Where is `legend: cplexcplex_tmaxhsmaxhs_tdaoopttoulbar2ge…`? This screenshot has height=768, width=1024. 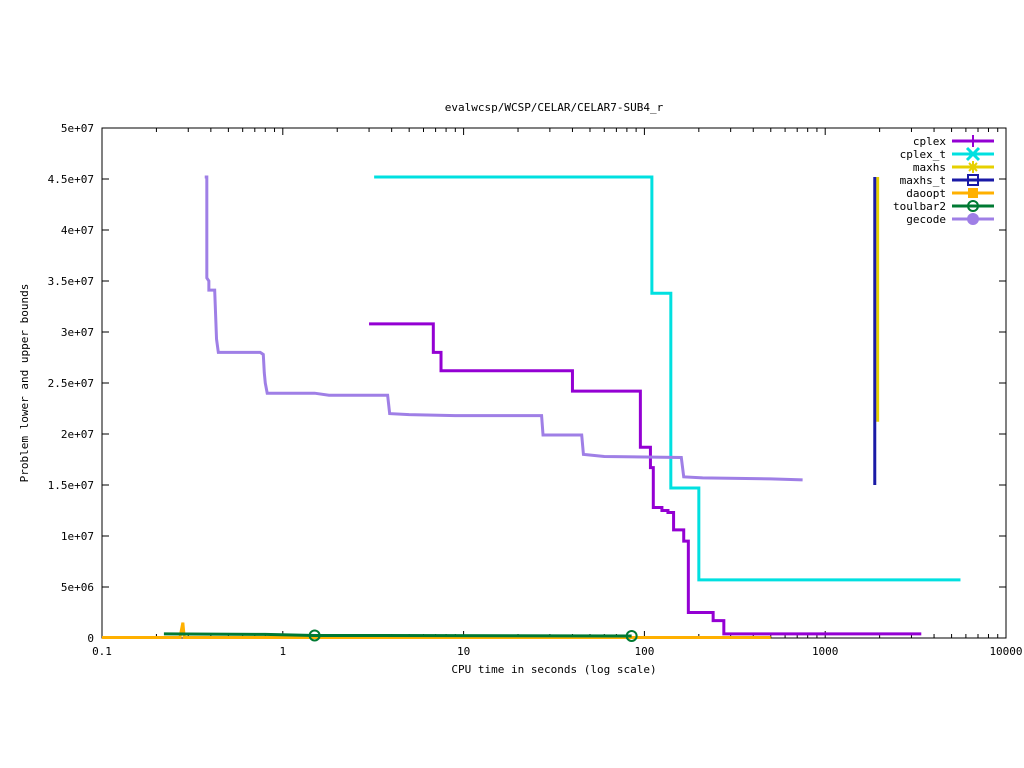 legend: cplexcplex_tmaxhsmaxhs_tdaoopttoulbar2ge… is located at coordinates (943, 180).